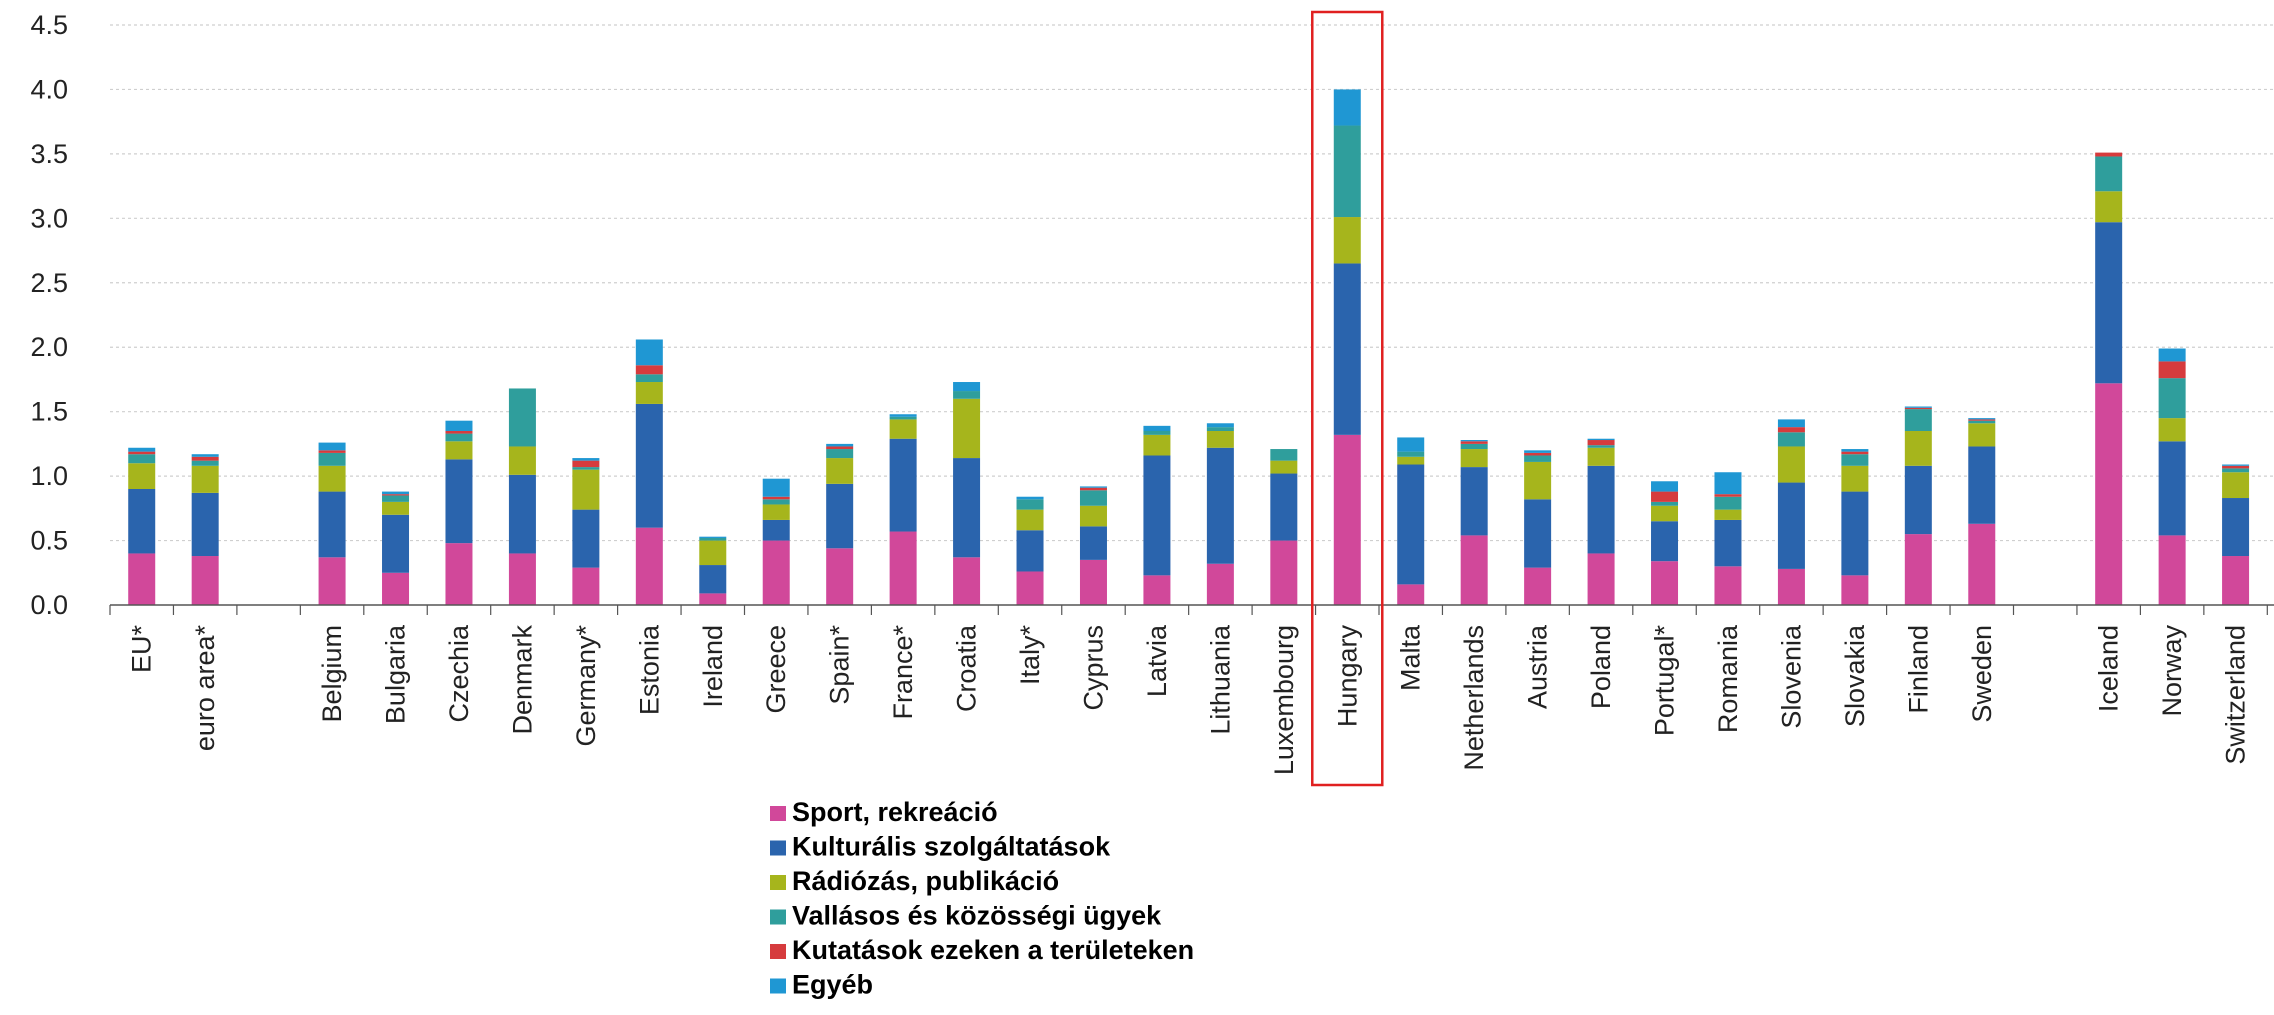 This screenshot has height=1015, width=2274. What do you see at coordinates (649, 370) in the screenshot?
I see `bar-segment-estonia-kutatasok-ezeken-a-teruleteken` at bounding box center [649, 370].